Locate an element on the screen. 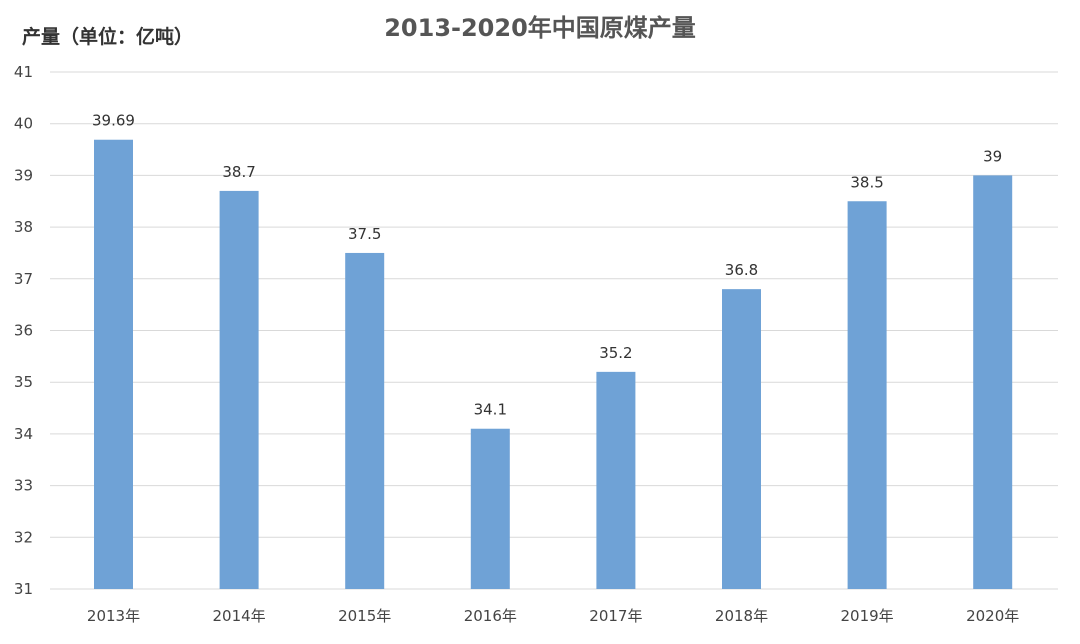  x-tick-label: 2014年 is located at coordinates (239, 616).